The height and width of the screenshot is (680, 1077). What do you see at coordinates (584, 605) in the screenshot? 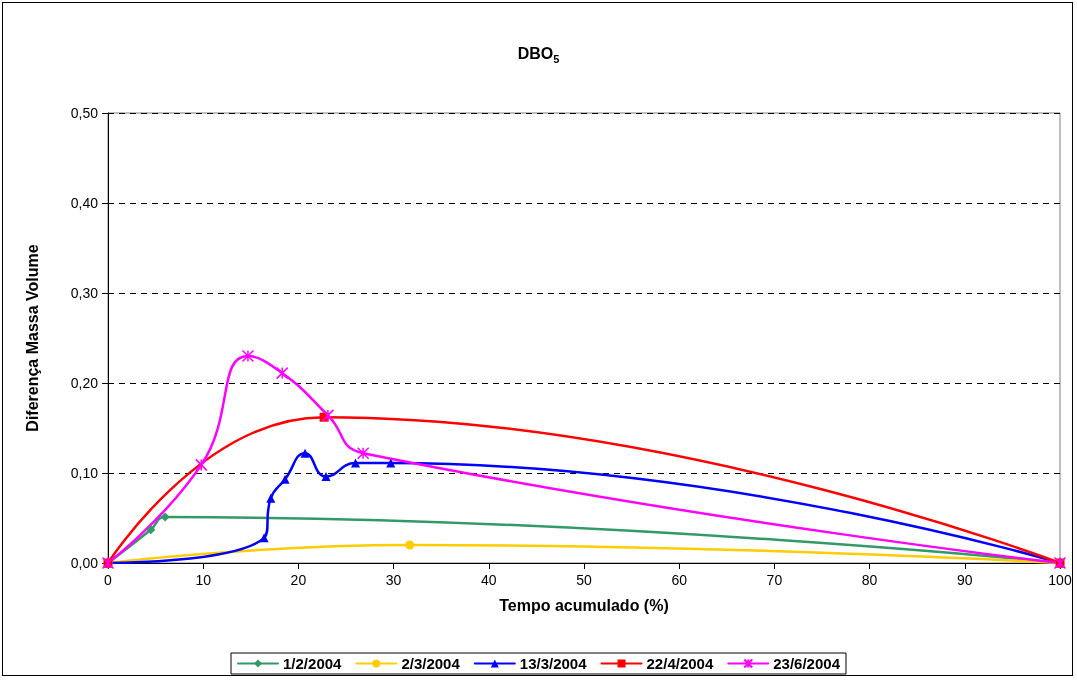
I see `x-axis-title: Tempo acumulado (%)` at bounding box center [584, 605].